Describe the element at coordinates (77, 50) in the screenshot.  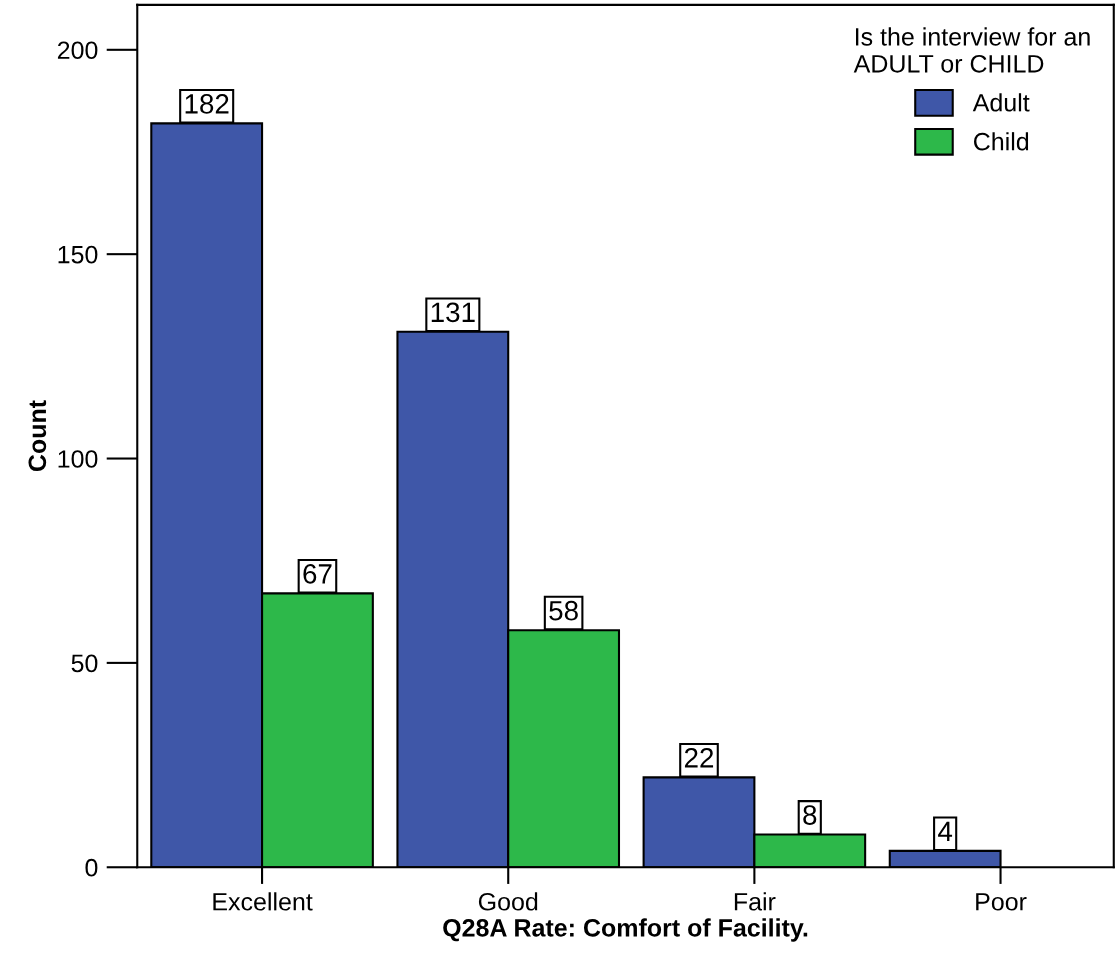
I see `y-tick-label: 200` at that location.